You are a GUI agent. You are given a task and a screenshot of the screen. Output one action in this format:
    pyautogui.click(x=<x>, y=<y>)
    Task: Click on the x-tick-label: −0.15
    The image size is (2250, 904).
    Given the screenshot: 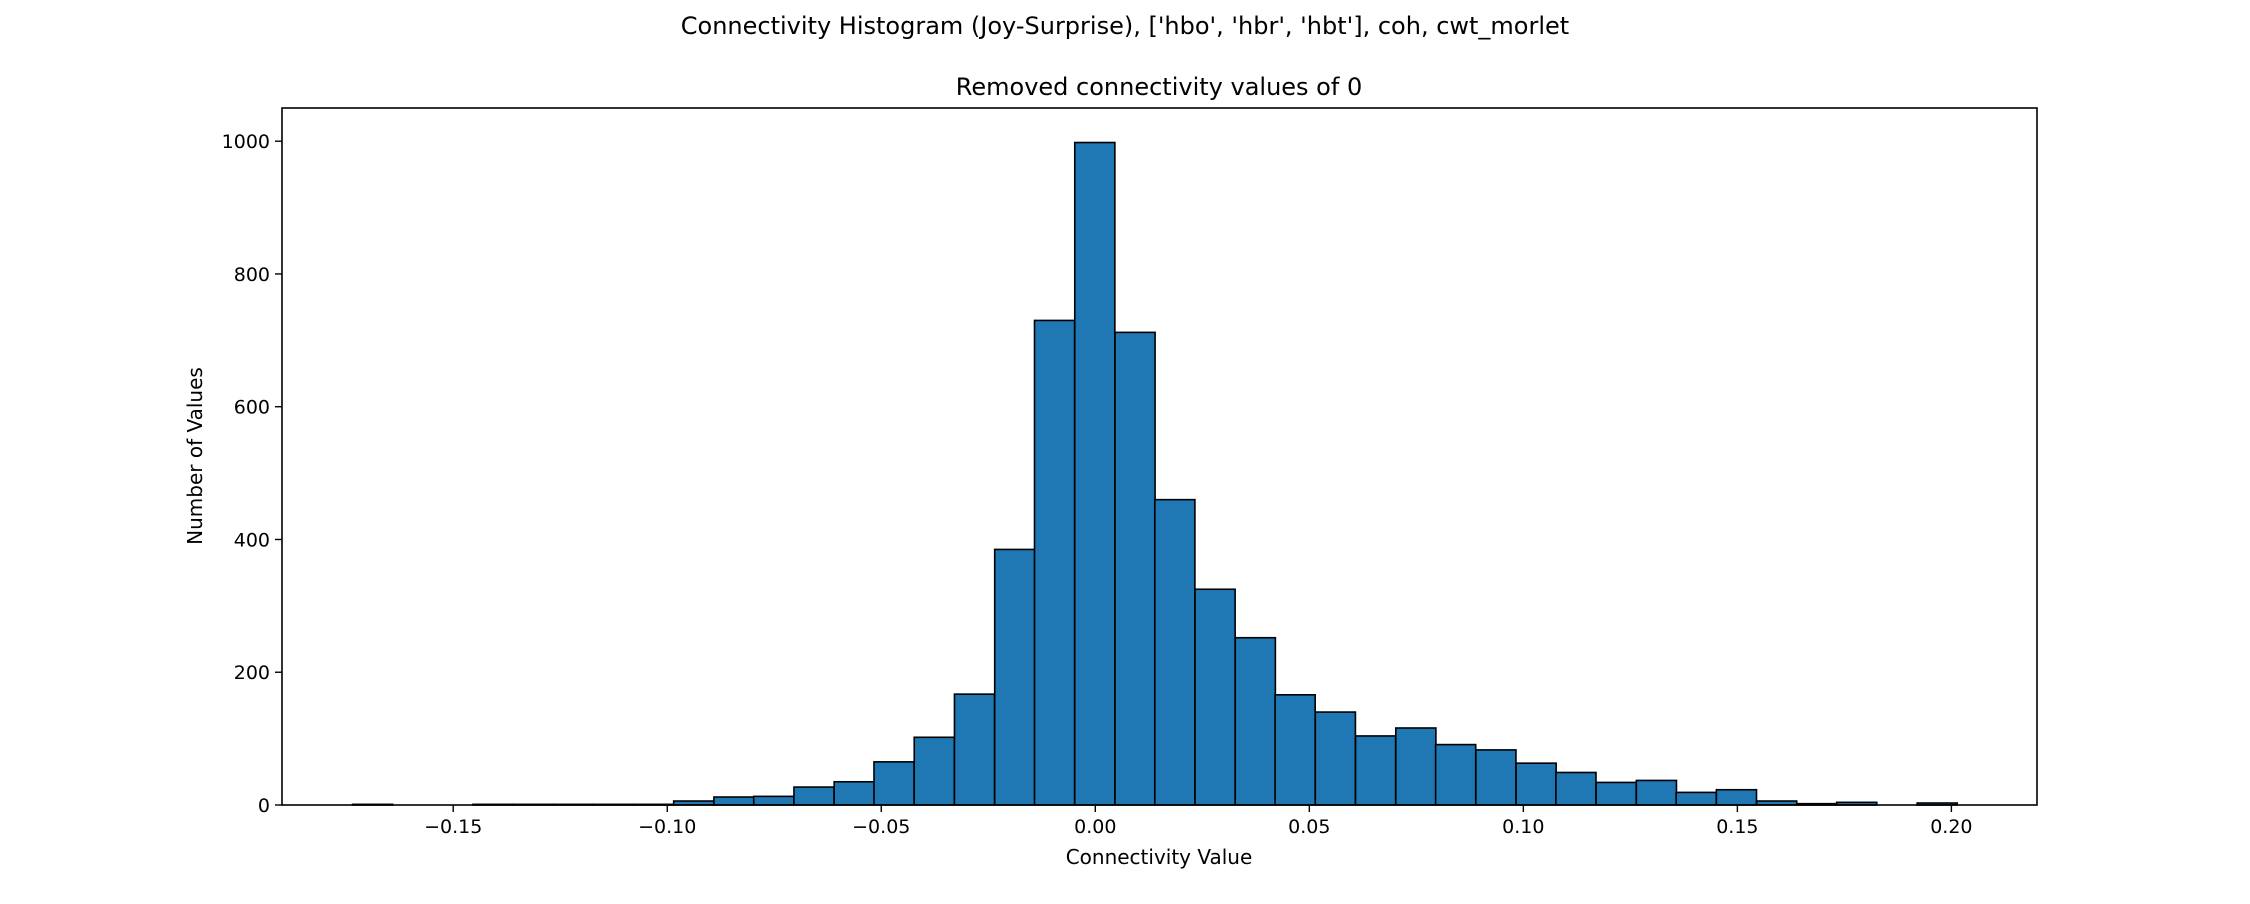 What is the action you would take?
    pyautogui.click(x=453, y=827)
    